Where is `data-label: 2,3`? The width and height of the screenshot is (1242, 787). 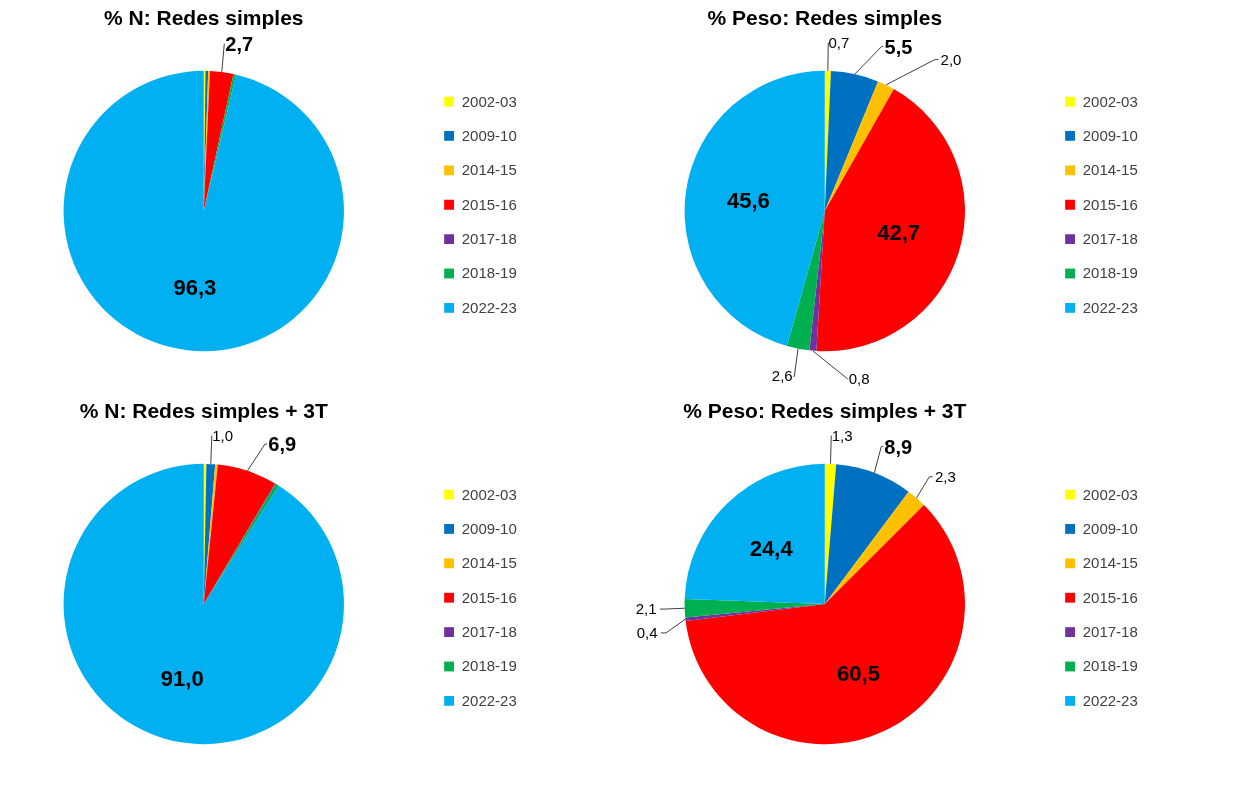 data-label: 2,3 is located at coordinates (945, 476).